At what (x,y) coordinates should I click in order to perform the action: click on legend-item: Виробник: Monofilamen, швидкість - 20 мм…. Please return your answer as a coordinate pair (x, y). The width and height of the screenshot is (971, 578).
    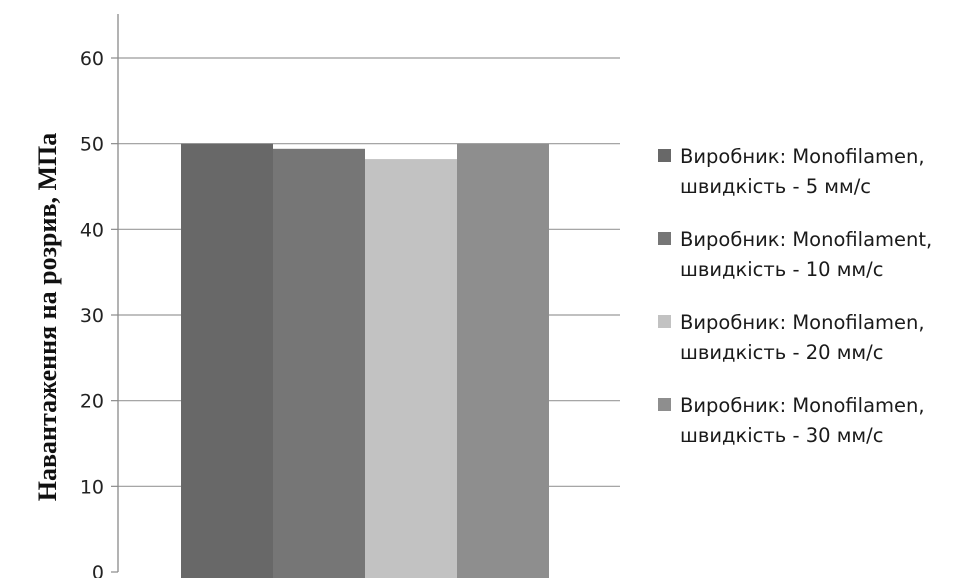
    Looking at the image, I should click on (813, 338).